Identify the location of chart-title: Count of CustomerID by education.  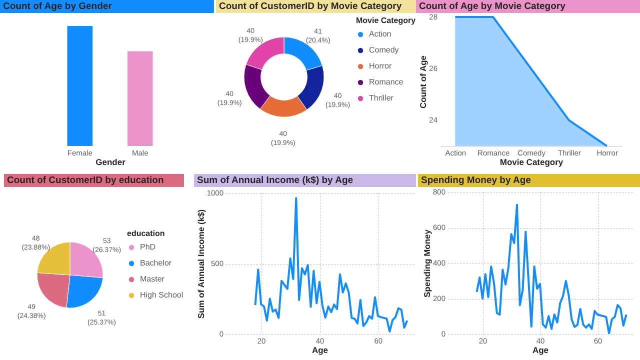
(94, 180).